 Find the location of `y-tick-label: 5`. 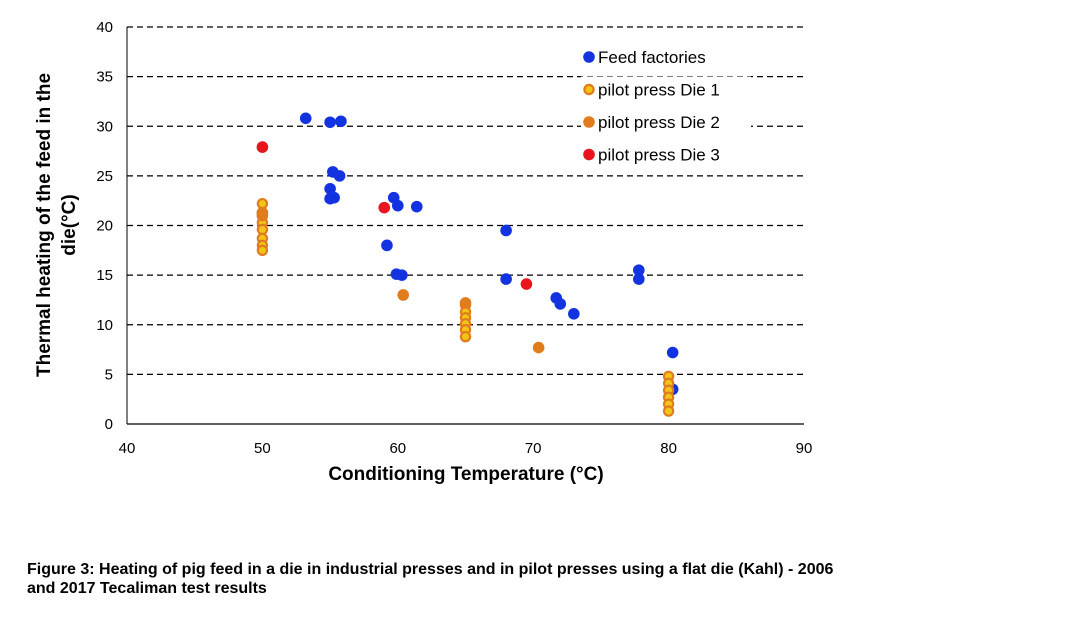

y-tick-label: 5 is located at coordinates (109, 374).